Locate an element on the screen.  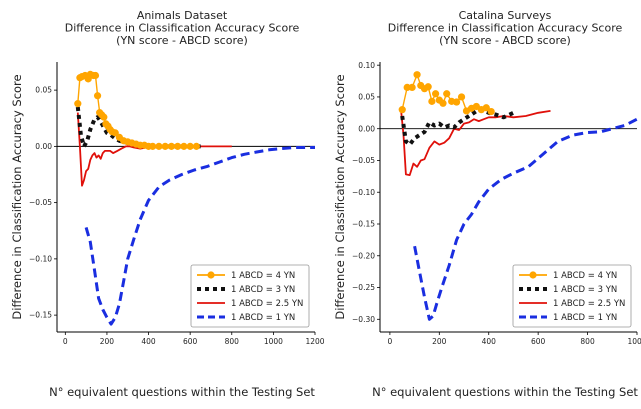
y-tick-label: −0.30 is located at coordinates (363, 319).